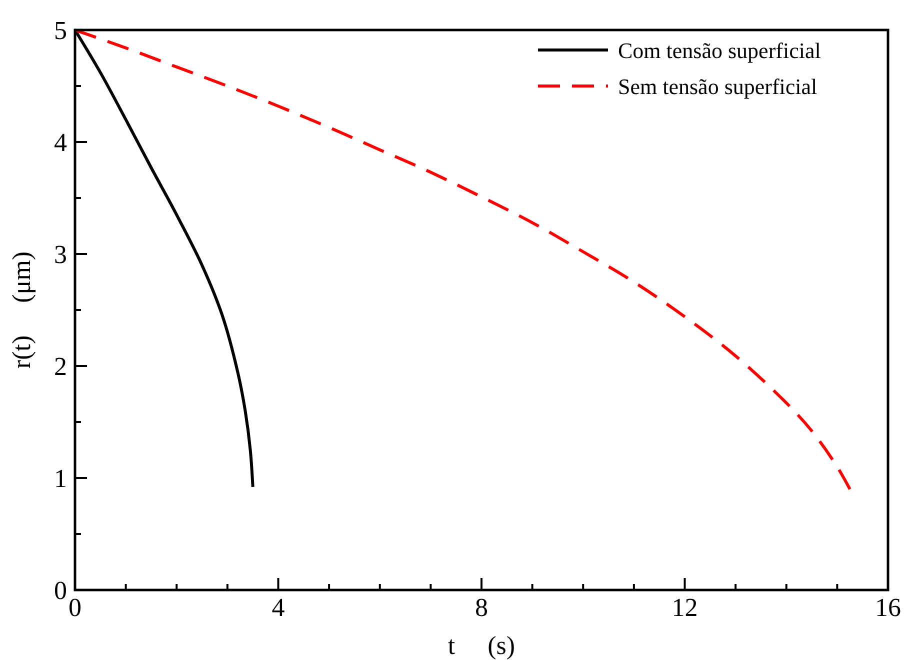 Image resolution: width=910 pixels, height=662 pixels. I want to click on y-tick-label: 2, so click(60, 366).